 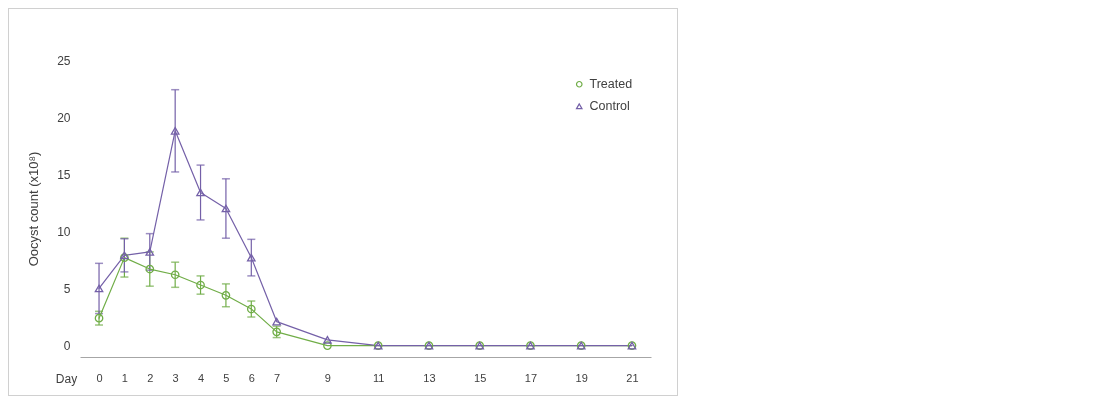 What do you see at coordinates (67, 288) in the screenshot?
I see `y-tick-label: 5` at bounding box center [67, 288].